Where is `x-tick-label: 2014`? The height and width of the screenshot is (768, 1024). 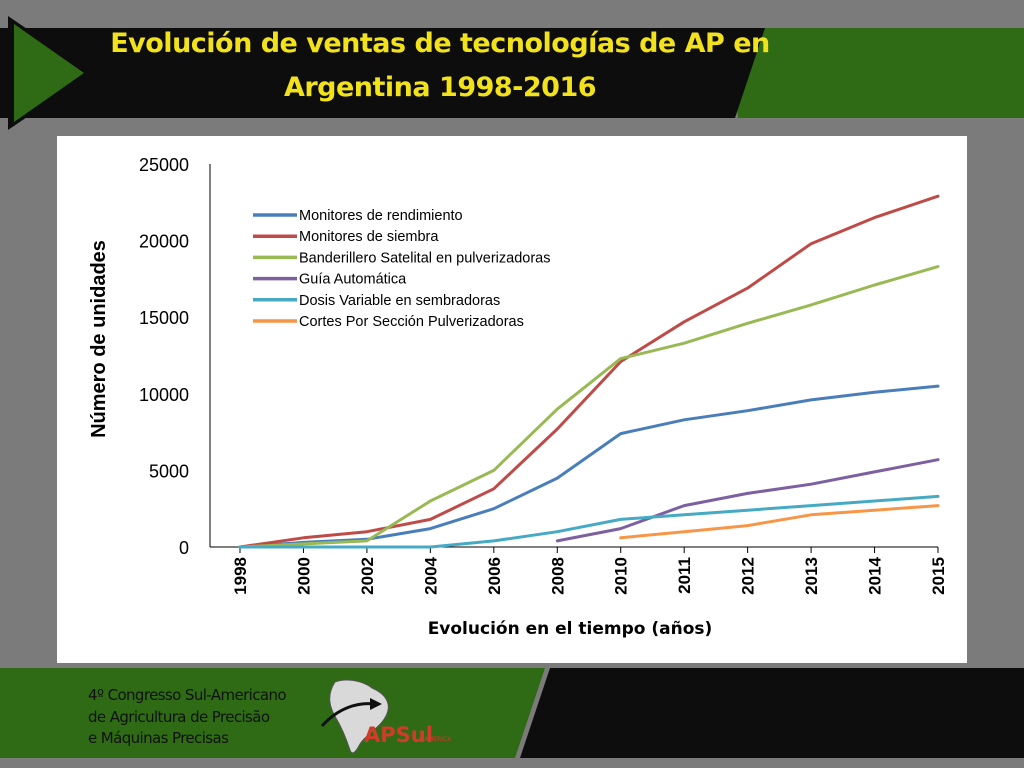
x-tick-label: 2014 is located at coordinates (875, 575).